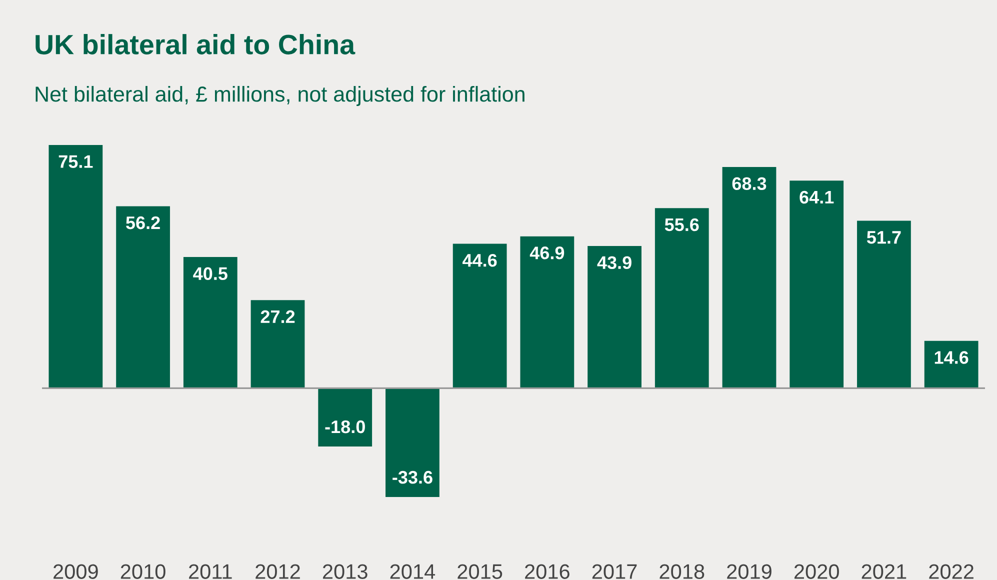  Describe the element at coordinates (412, 477) in the screenshot. I see `data-label: -33.6` at that location.